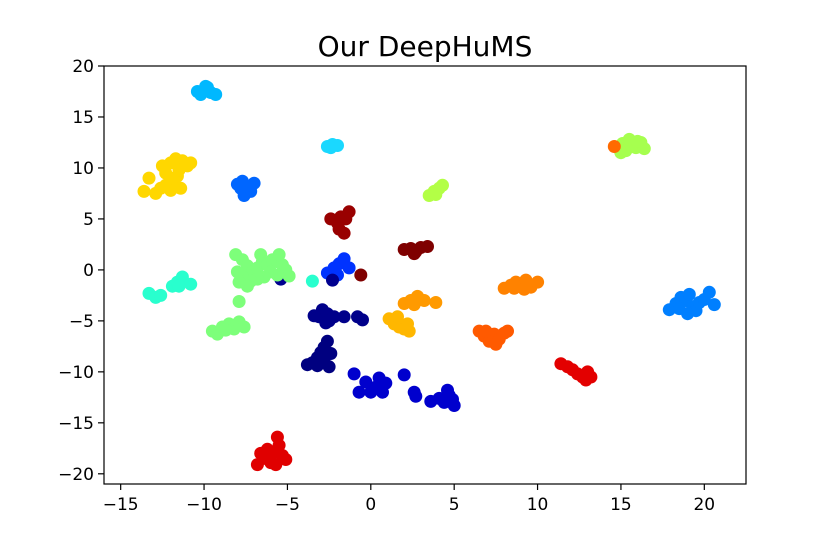  What do you see at coordinates (287, 505) in the screenshot?
I see `x-tick-label: −5` at bounding box center [287, 505].